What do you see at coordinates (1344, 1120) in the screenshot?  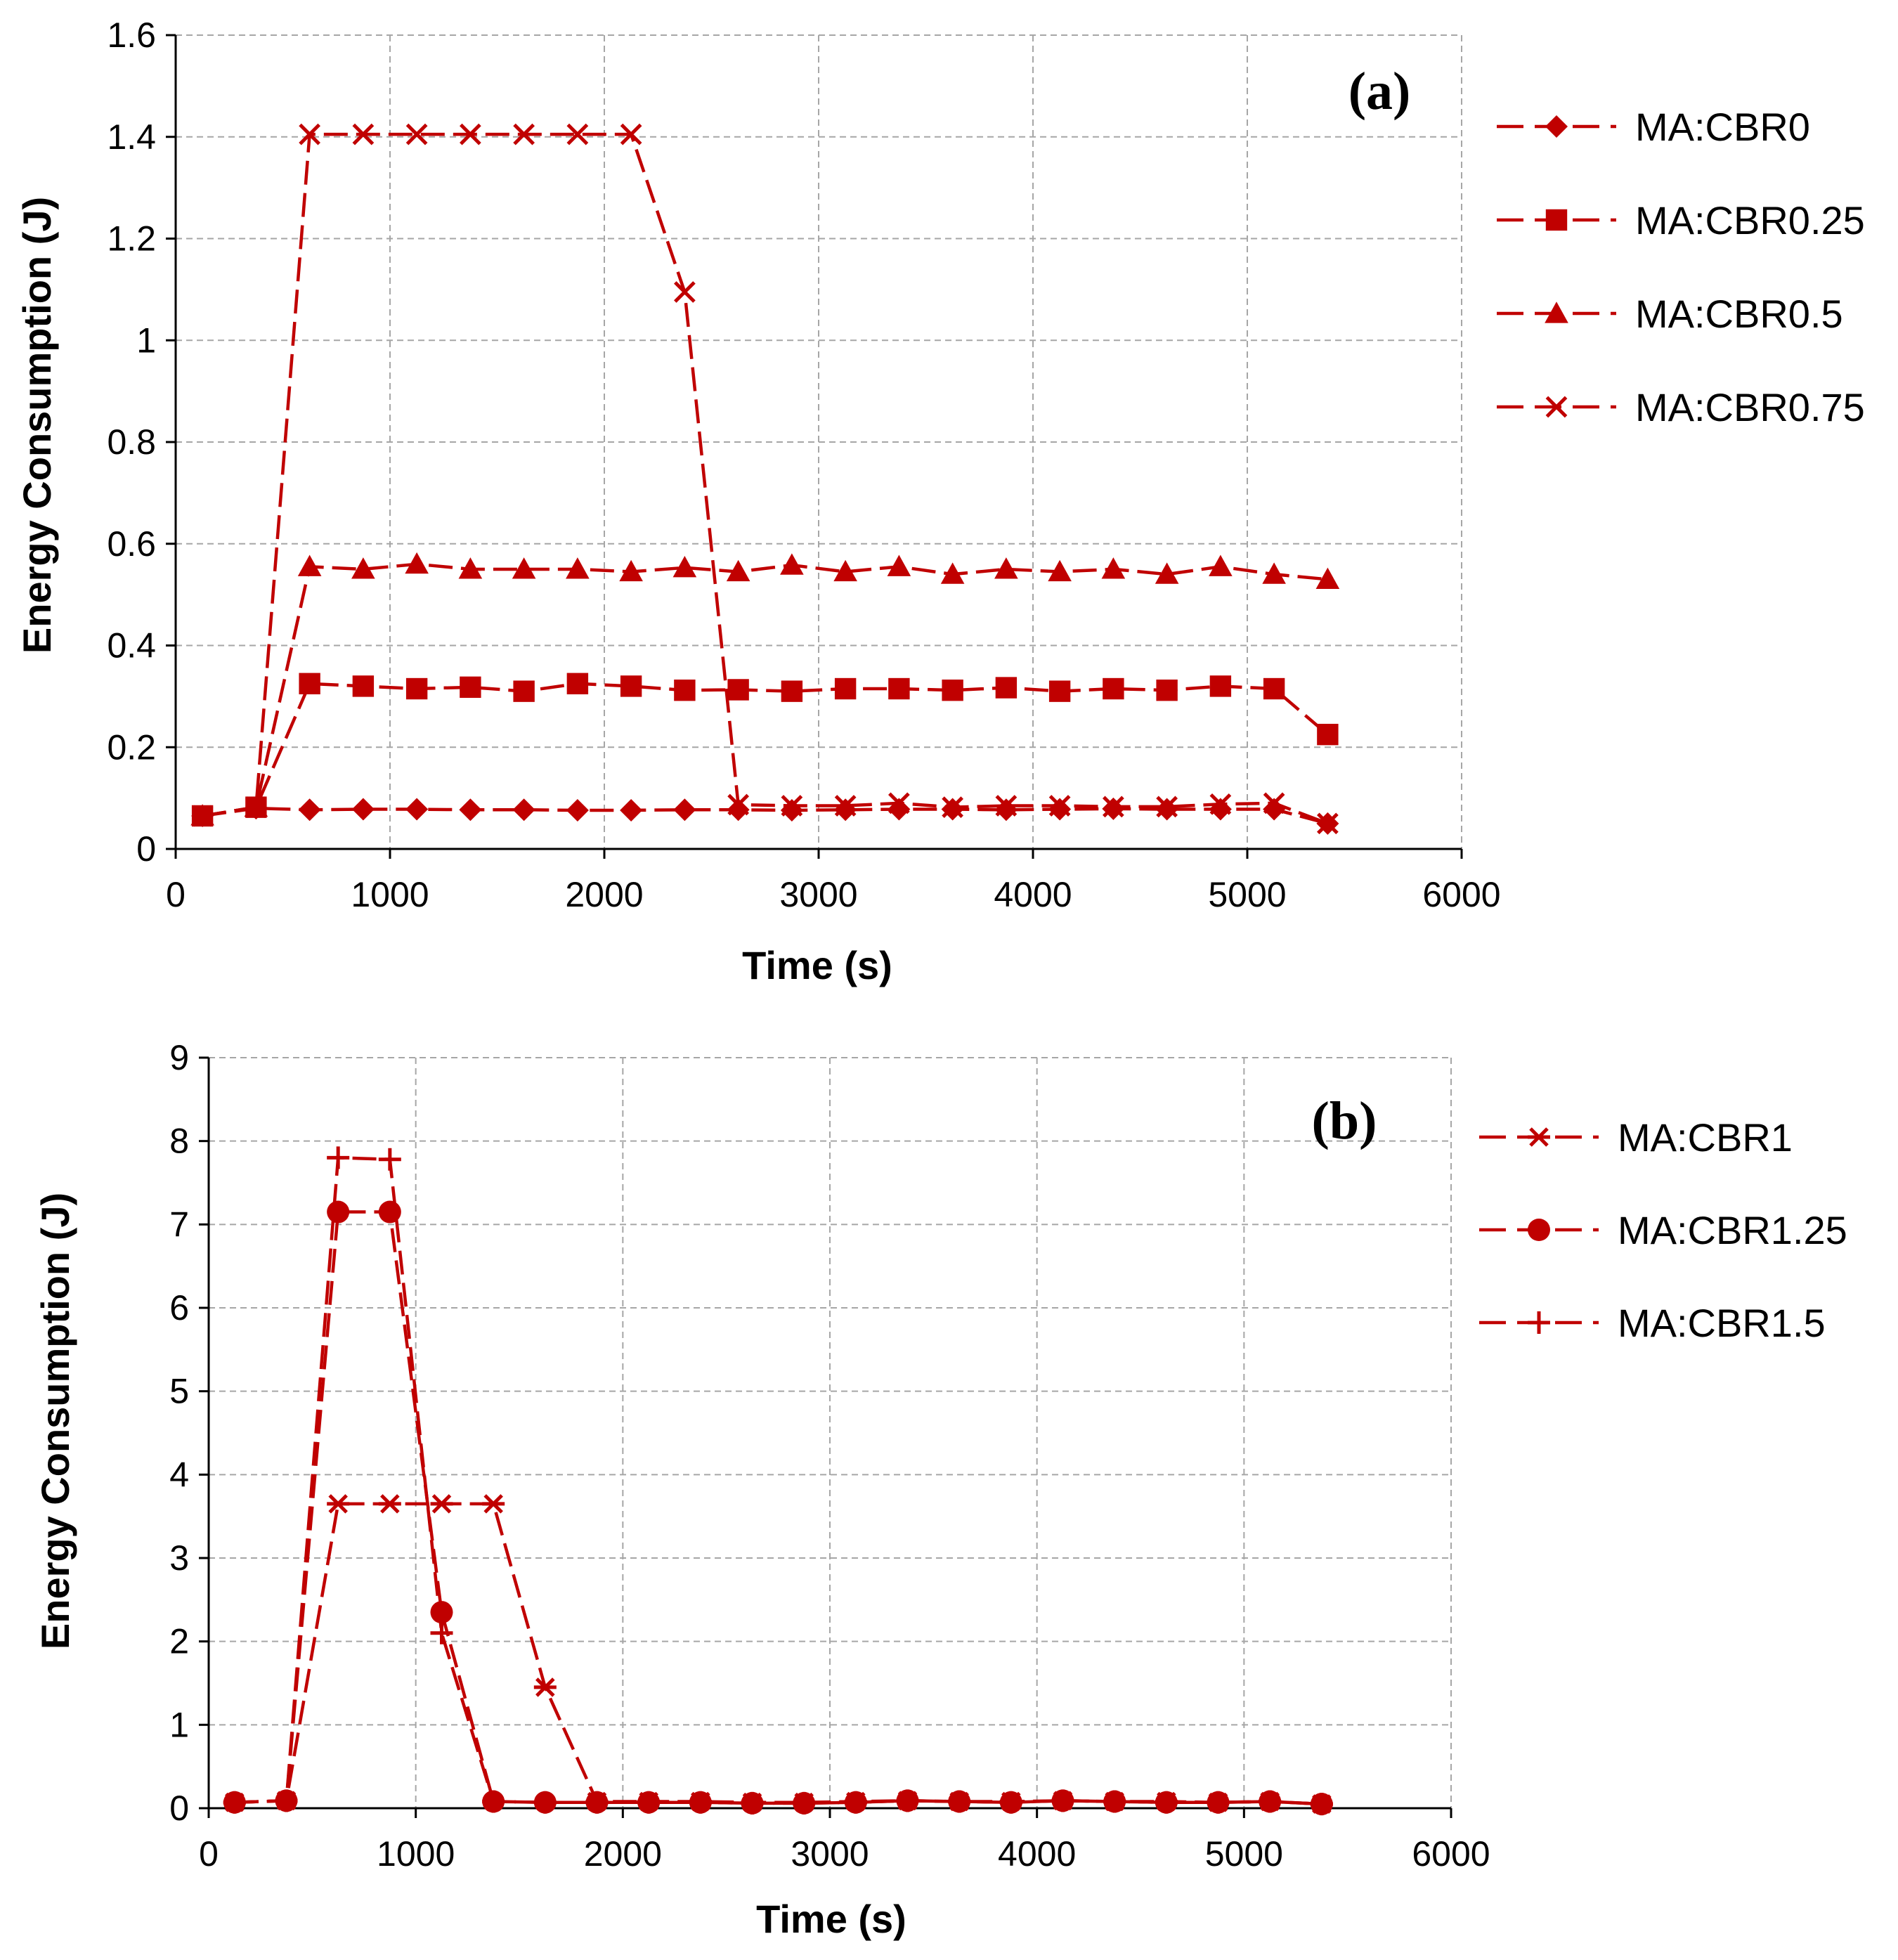 I see `panel-label-b: (b)` at bounding box center [1344, 1120].